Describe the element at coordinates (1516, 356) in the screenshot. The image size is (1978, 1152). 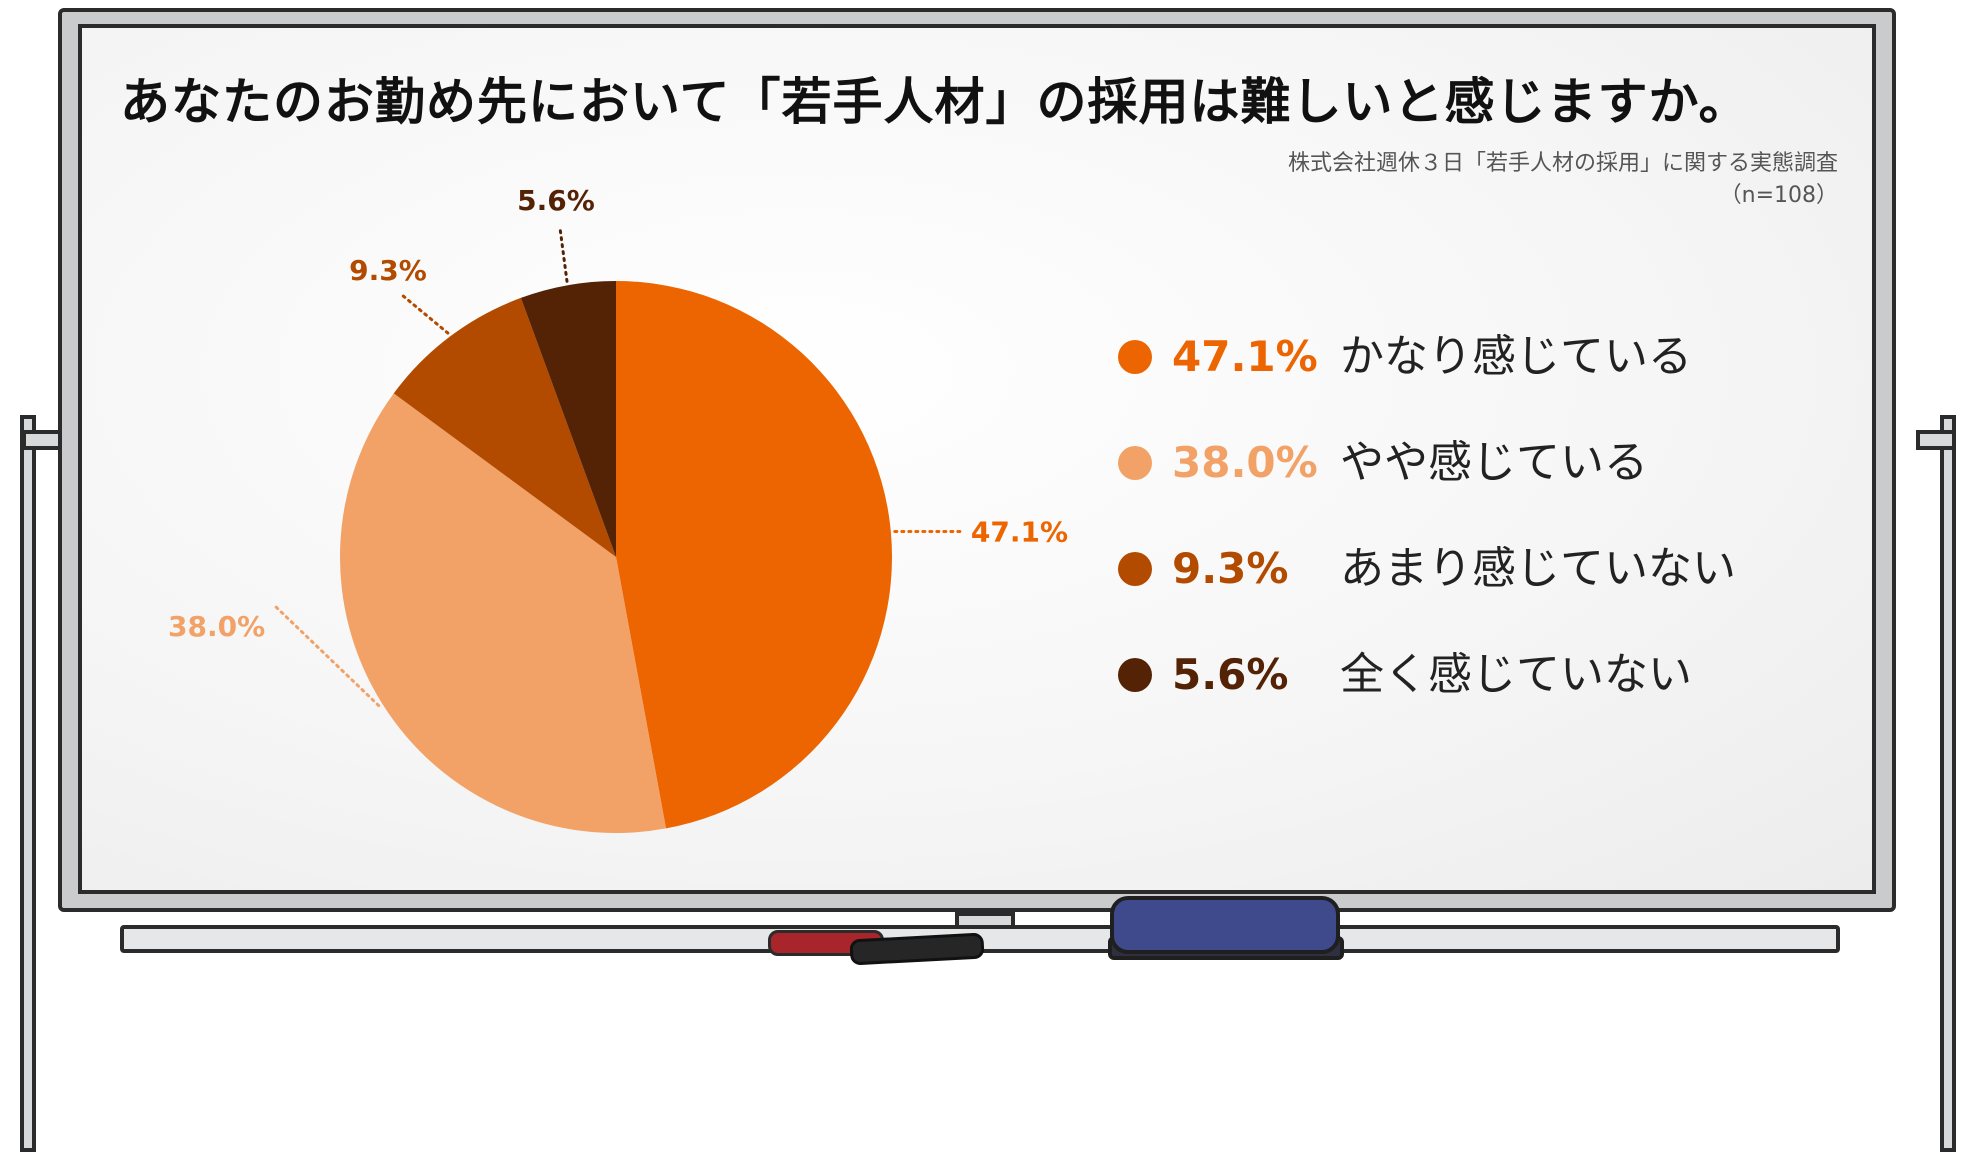
I see `legend-label: かなり感じている` at that location.